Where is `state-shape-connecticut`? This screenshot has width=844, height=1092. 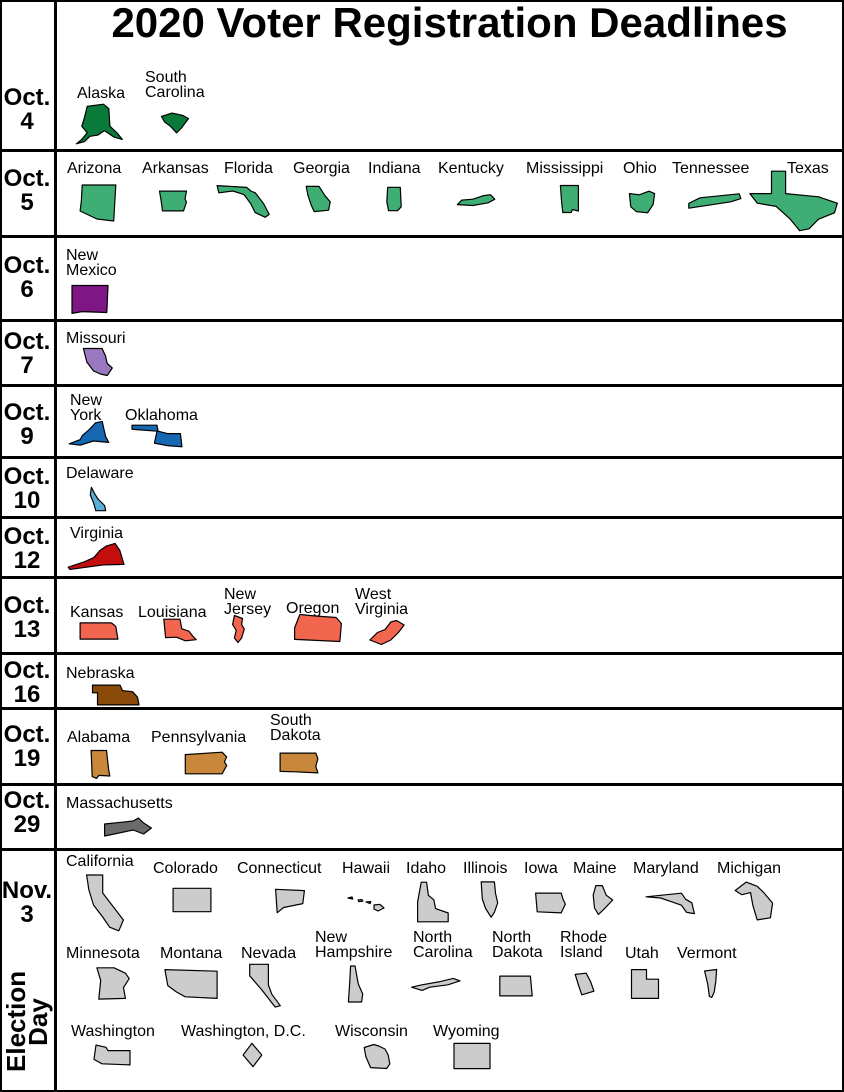 state-shape-connecticut is located at coordinates (290, 901).